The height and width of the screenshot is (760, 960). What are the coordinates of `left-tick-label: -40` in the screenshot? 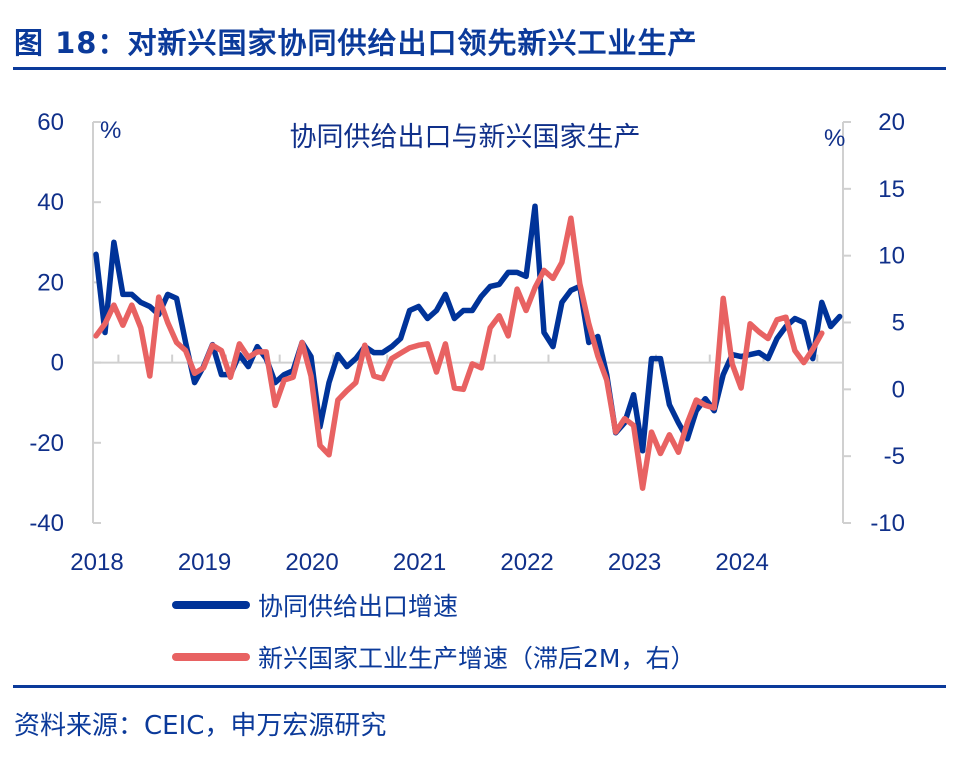 It's located at (46, 523).